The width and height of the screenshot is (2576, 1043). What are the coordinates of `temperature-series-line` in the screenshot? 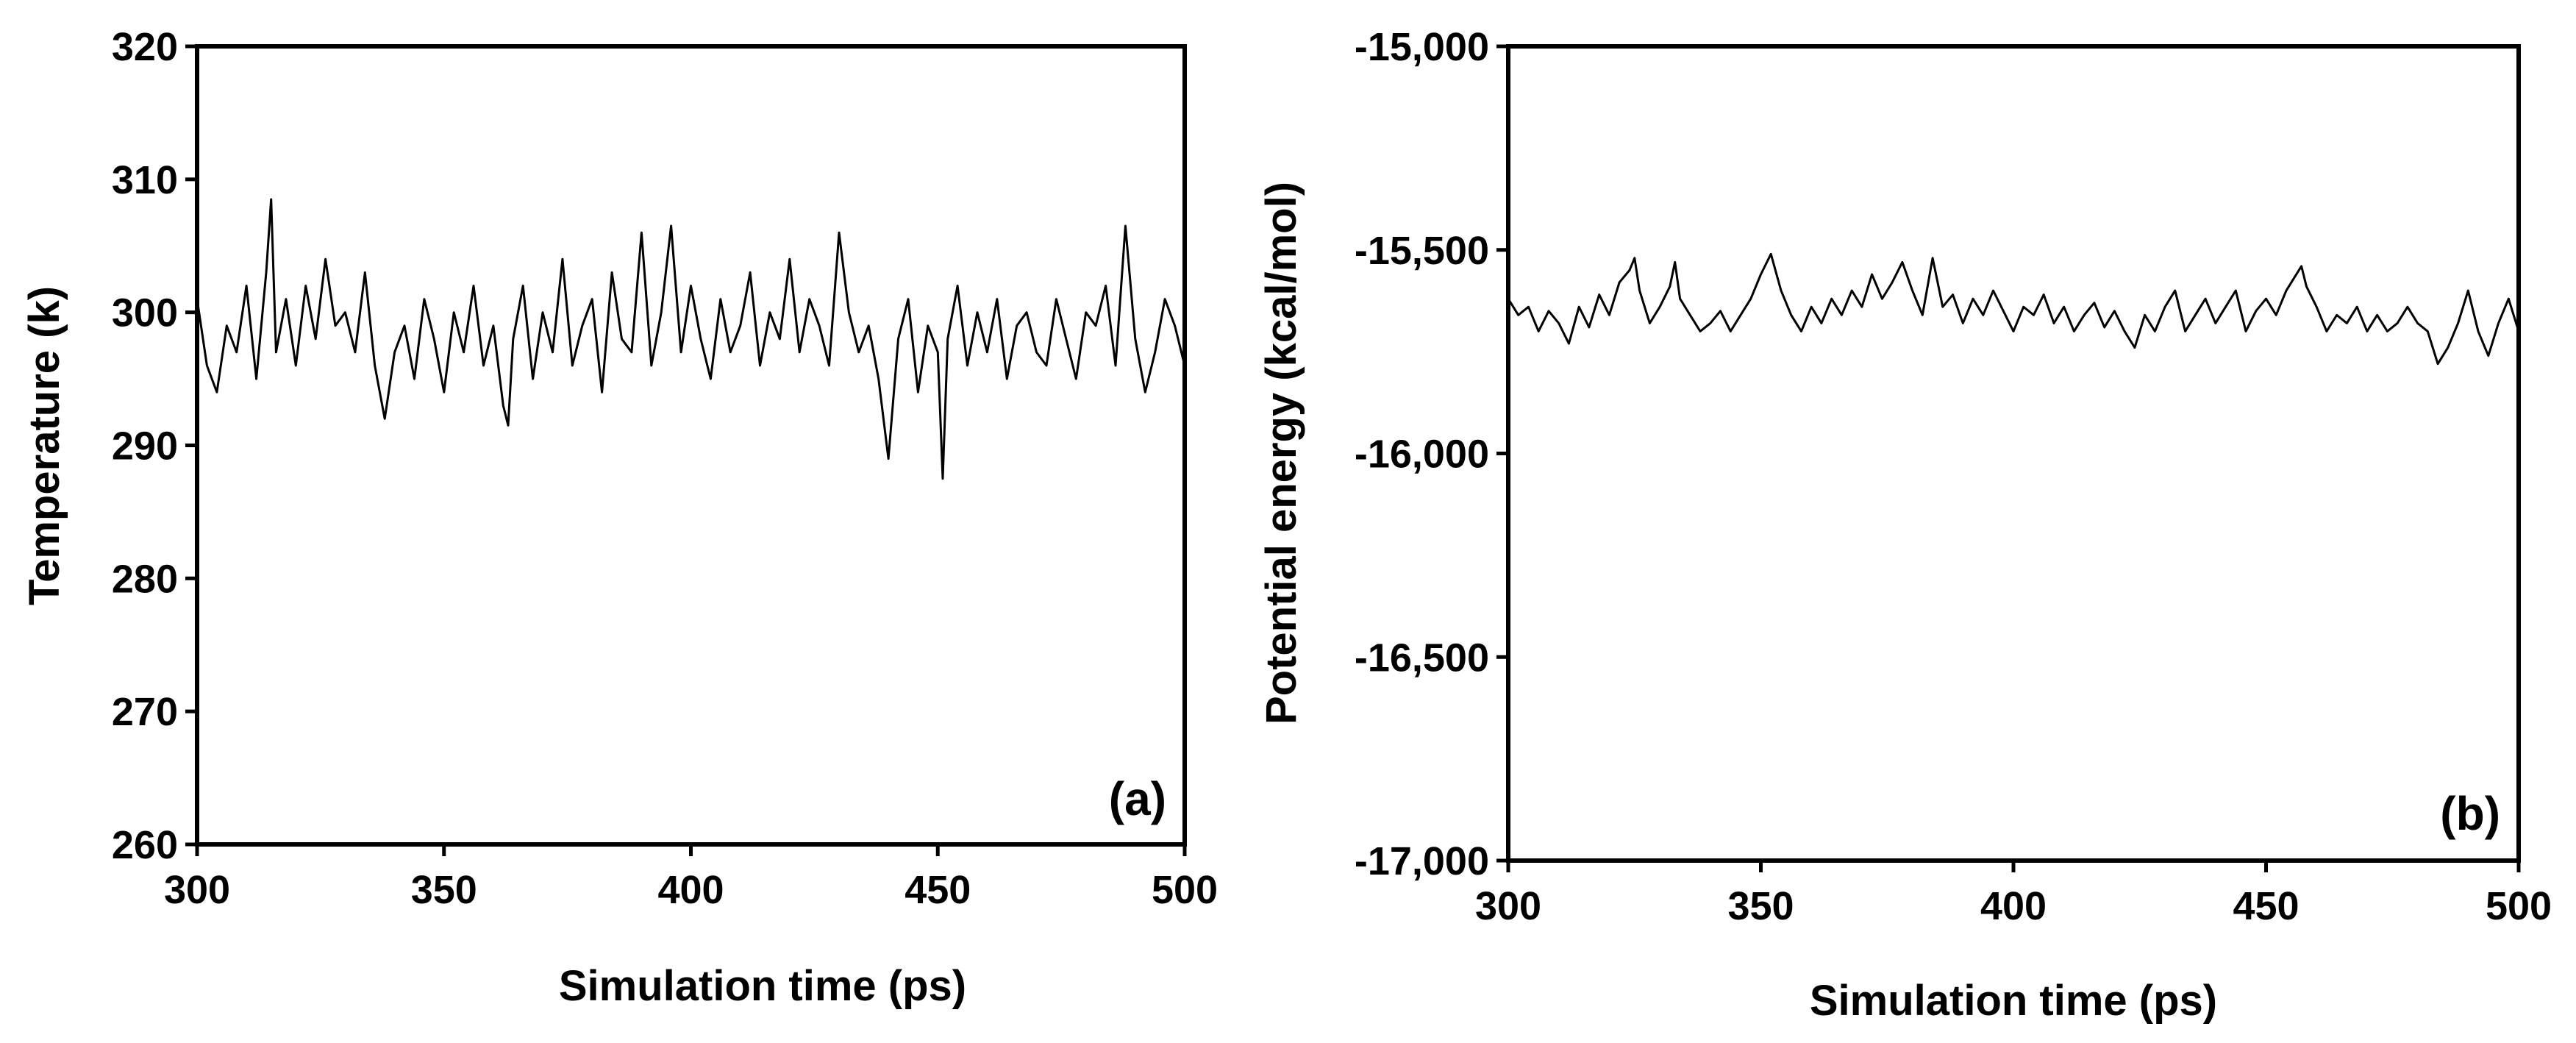 It's located at (691, 339).